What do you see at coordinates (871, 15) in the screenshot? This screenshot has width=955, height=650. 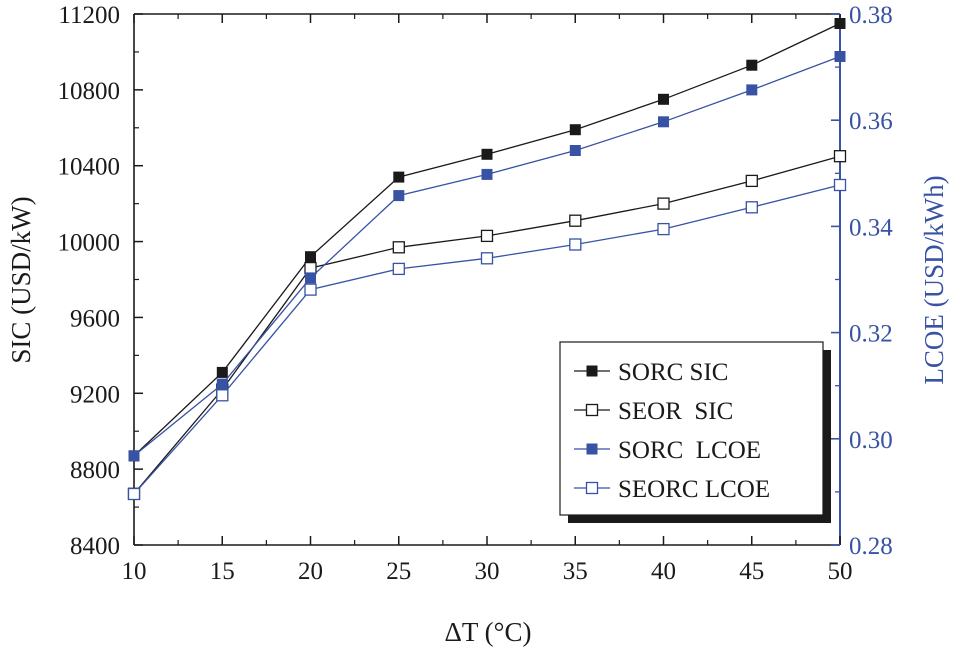 I see `y-right-tick-label: 0.38` at bounding box center [871, 15].